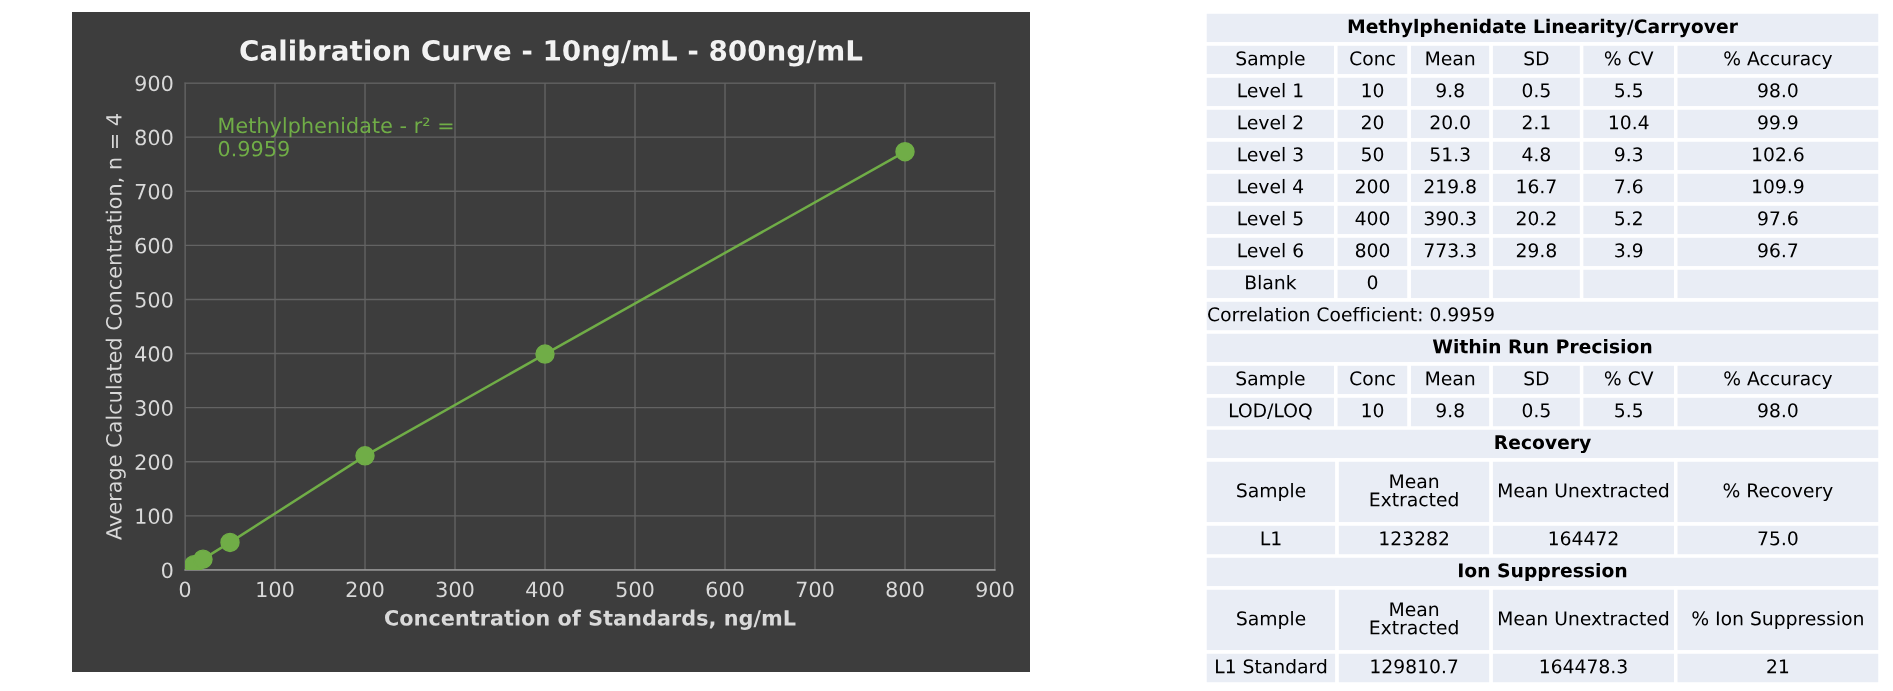  What do you see at coordinates (154, 83) in the screenshot?
I see `y-tick-label: 900` at bounding box center [154, 83].